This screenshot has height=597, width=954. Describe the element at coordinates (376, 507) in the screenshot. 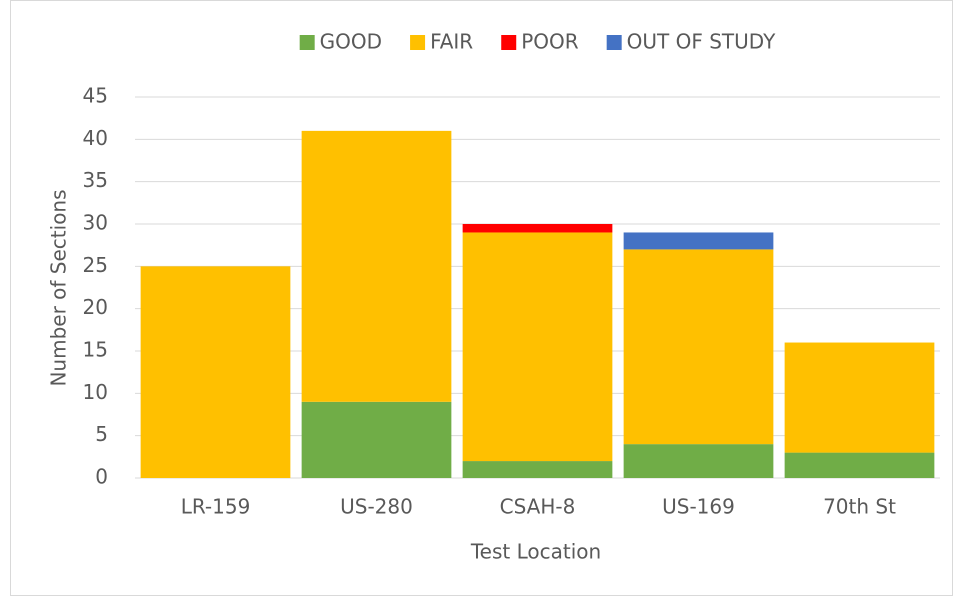

I see `x-tick-label: US-280` at that location.